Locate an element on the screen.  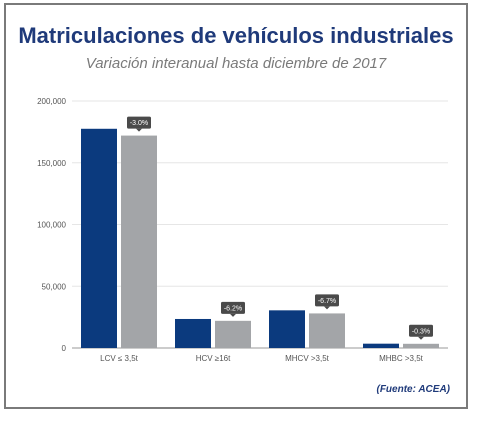
y-tick-label: 150,000 is located at coordinates (51, 163).